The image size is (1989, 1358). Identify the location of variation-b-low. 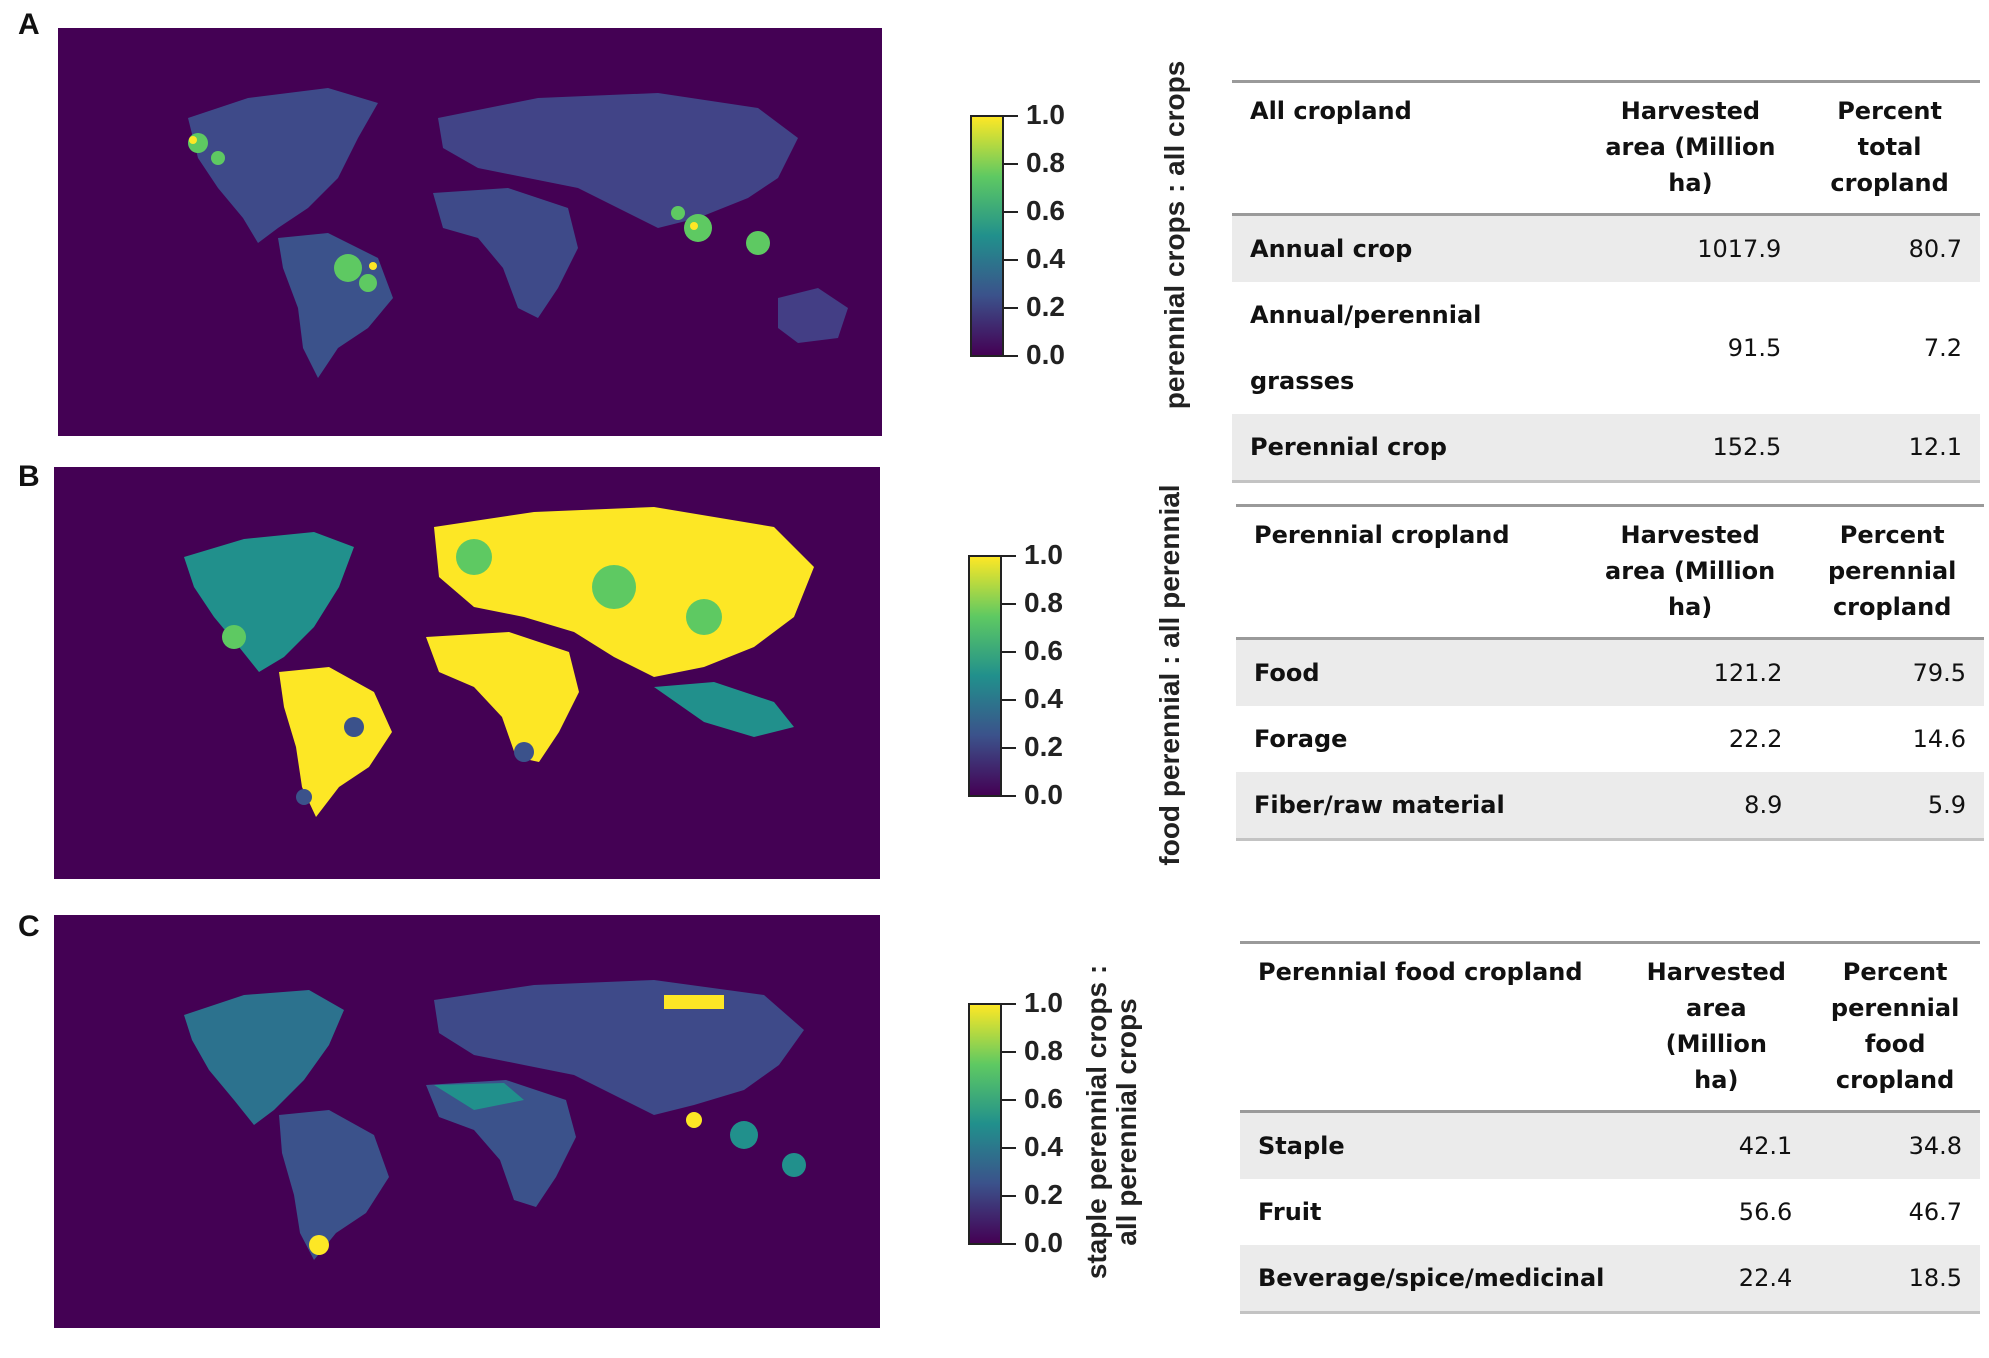
(415, 761).